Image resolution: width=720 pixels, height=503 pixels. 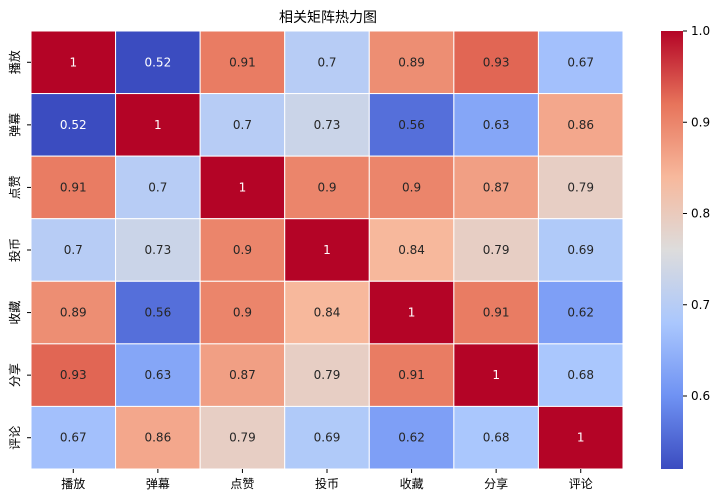 I want to click on cell-value-label: 0.86, so click(x=157, y=438).